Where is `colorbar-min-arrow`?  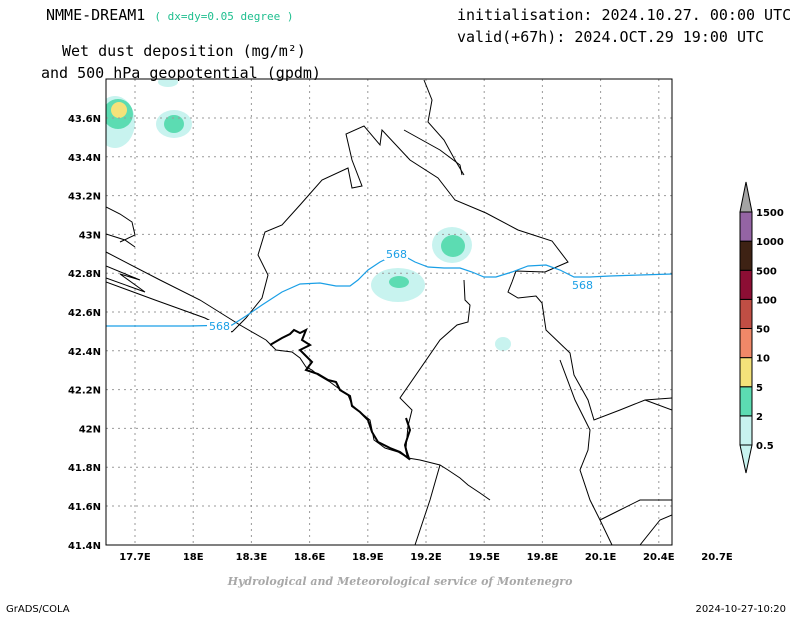 colorbar-min-arrow is located at coordinates (746, 459).